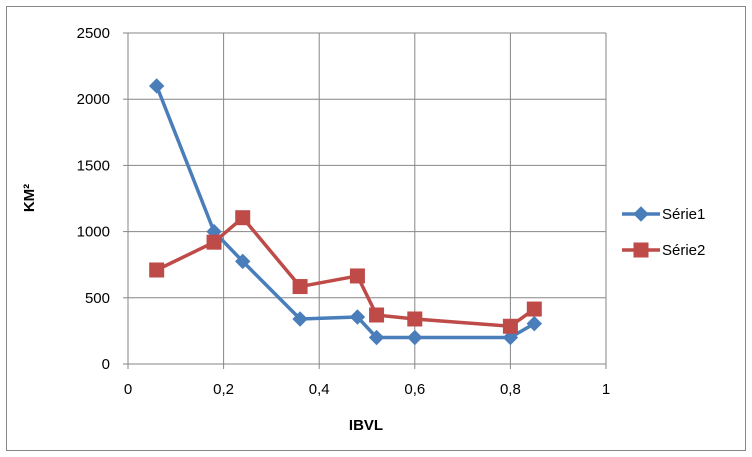 Image resolution: width=752 pixels, height=457 pixels. I want to click on x-tick-label: 0,6, so click(414, 389).